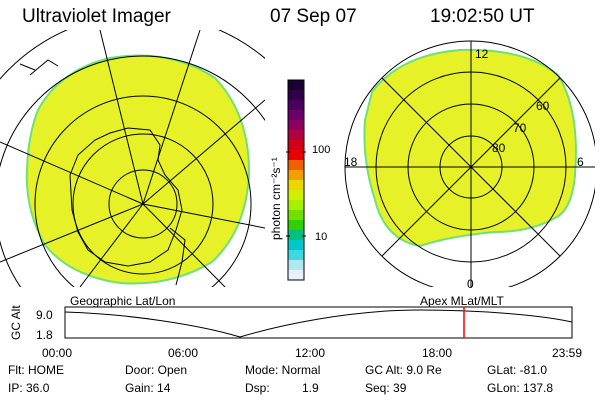  I want to click on image-time: 19:02:50 UT, so click(482, 16).